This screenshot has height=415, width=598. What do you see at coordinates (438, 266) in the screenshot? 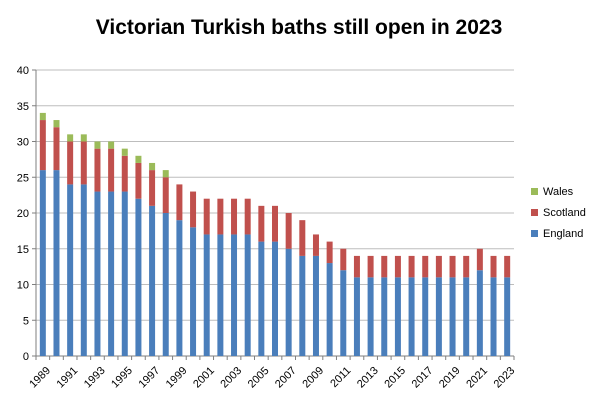
I see `bar-scotland-2018` at bounding box center [438, 266].